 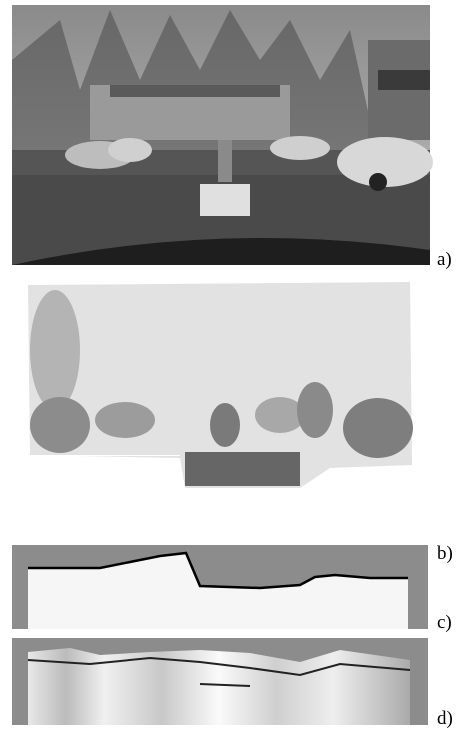 What do you see at coordinates (444, 259) in the screenshot?
I see `panel-label: a)` at bounding box center [444, 259].